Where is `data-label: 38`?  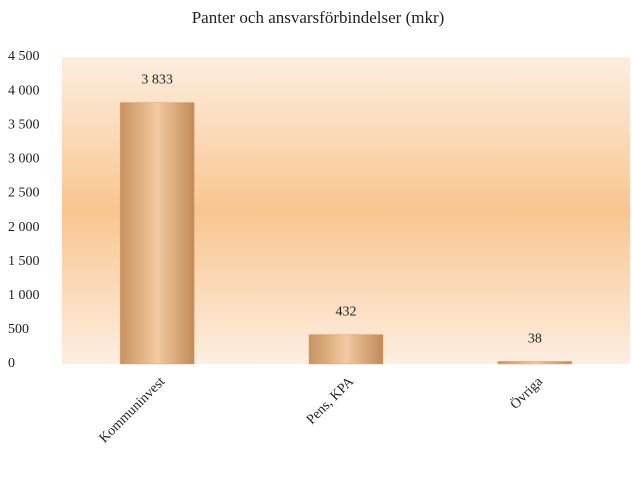
data-label: 38 is located at coordinates (535, 339).